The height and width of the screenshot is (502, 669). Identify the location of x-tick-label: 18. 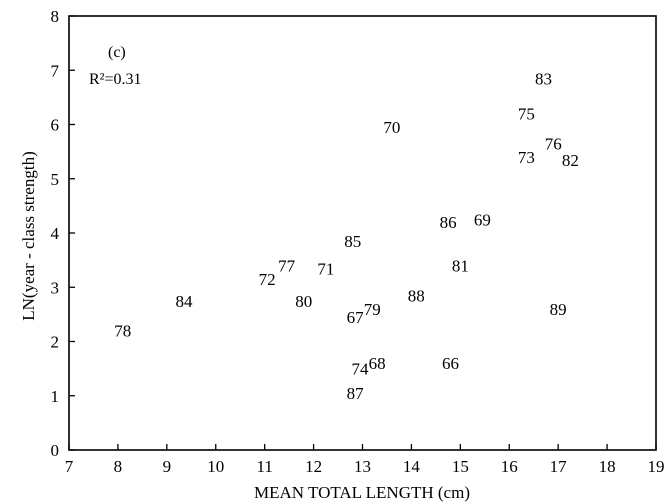
(607, 466).